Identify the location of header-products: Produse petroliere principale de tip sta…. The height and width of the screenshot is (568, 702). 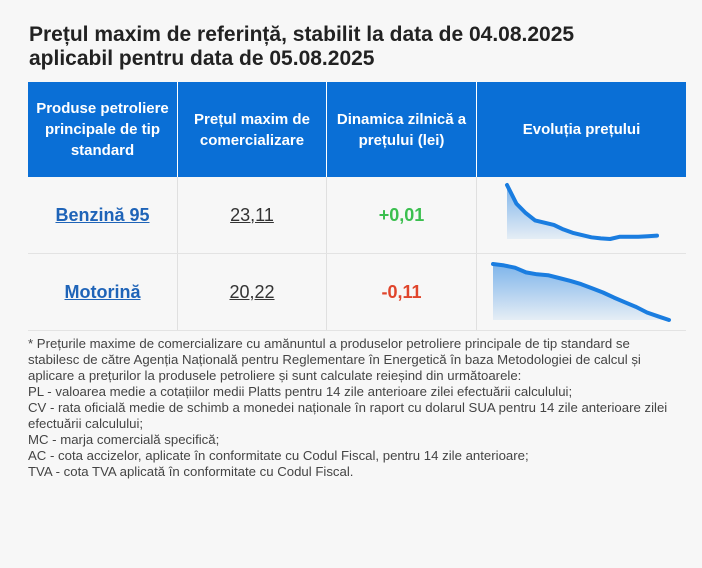
(103, 129).